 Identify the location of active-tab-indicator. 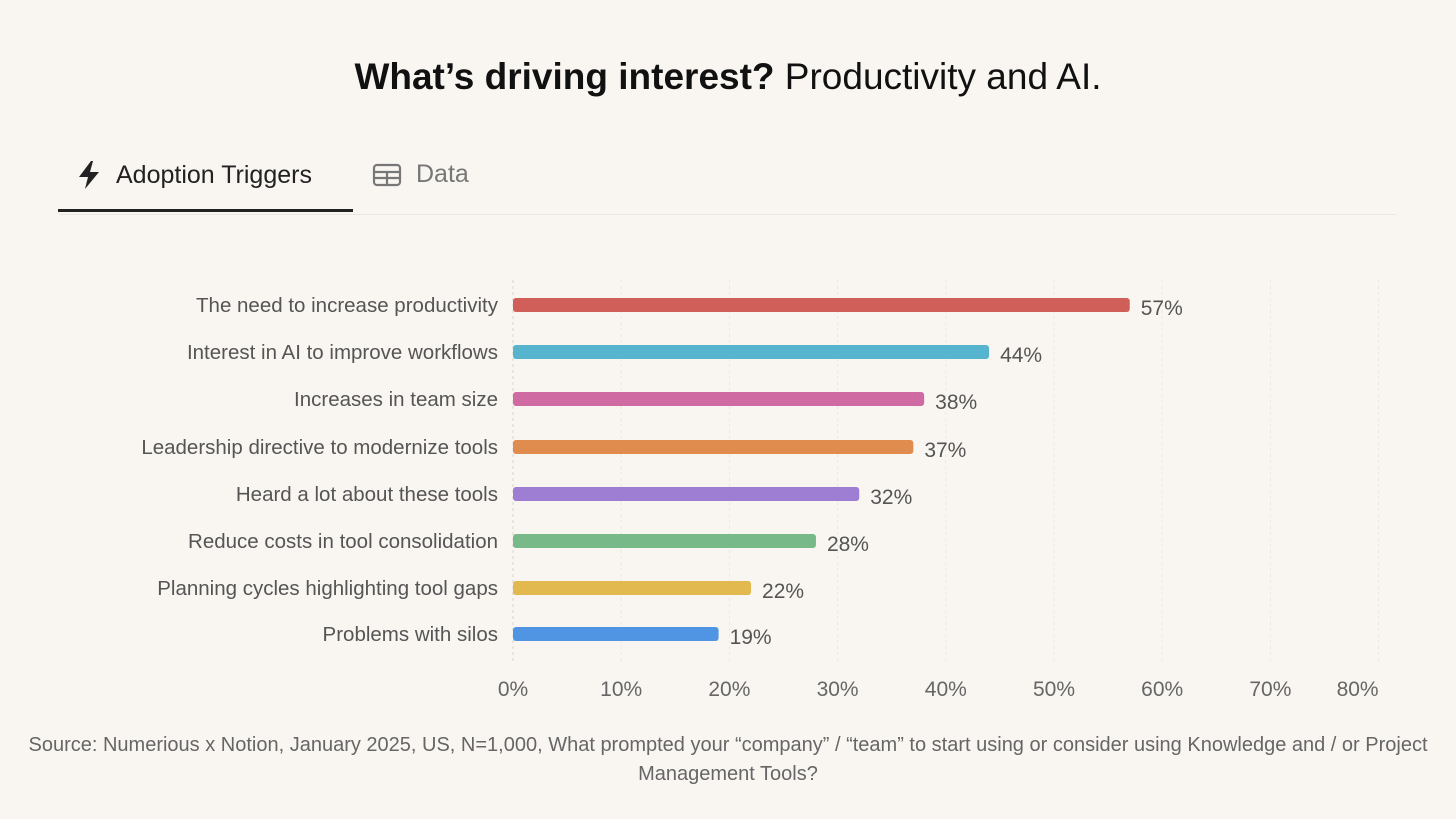
(205, 210).